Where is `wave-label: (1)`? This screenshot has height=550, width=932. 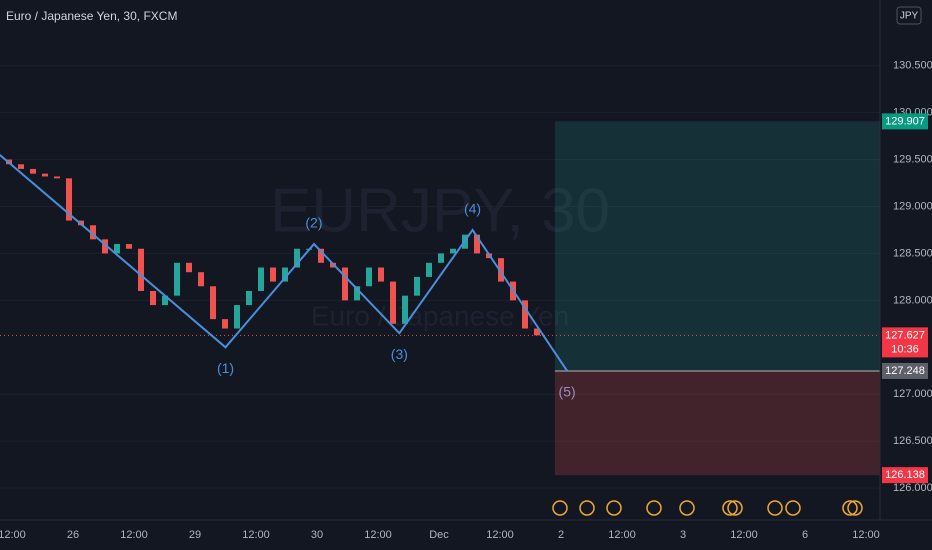 wave-label: (1) is located at coordinates (225, 368).